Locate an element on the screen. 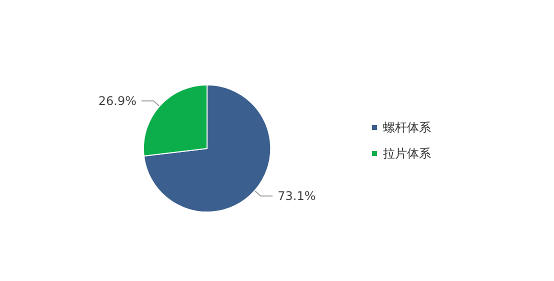  legend-label: 螺杆体系 is located at coordinates (407, 127).